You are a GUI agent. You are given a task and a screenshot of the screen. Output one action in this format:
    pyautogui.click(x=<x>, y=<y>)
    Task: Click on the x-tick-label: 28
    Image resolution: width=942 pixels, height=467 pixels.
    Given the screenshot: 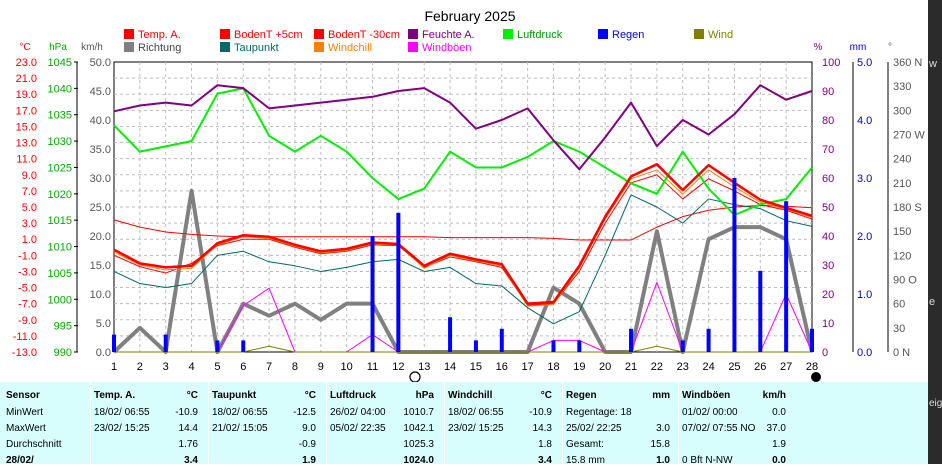 What is the action you would take?
    pyautogui.click(x=812, y=367)
    